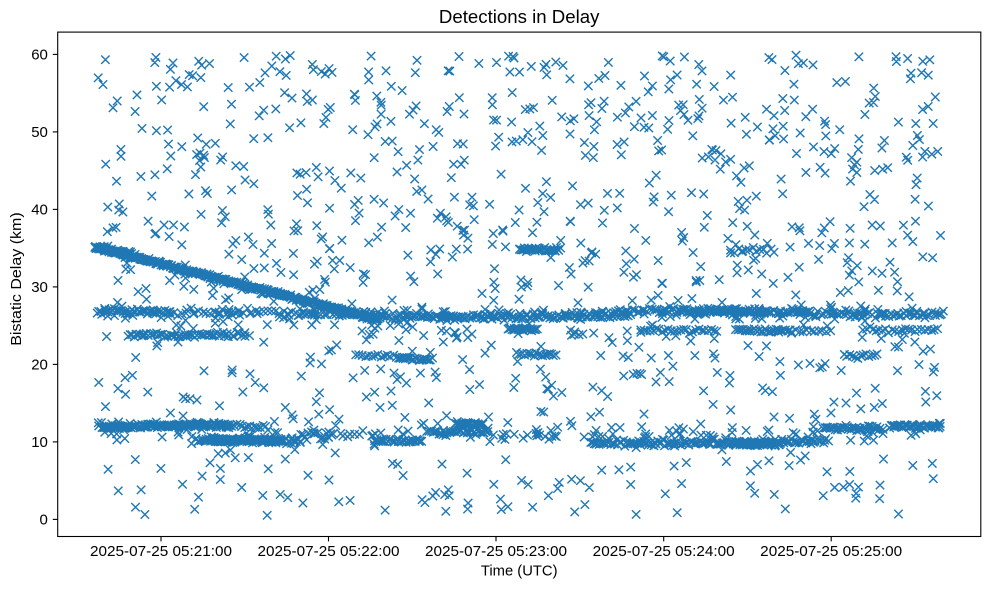  Describe the element at coordinates (39, 132) in the screenshot. I see `svg-text: 50` at that location.